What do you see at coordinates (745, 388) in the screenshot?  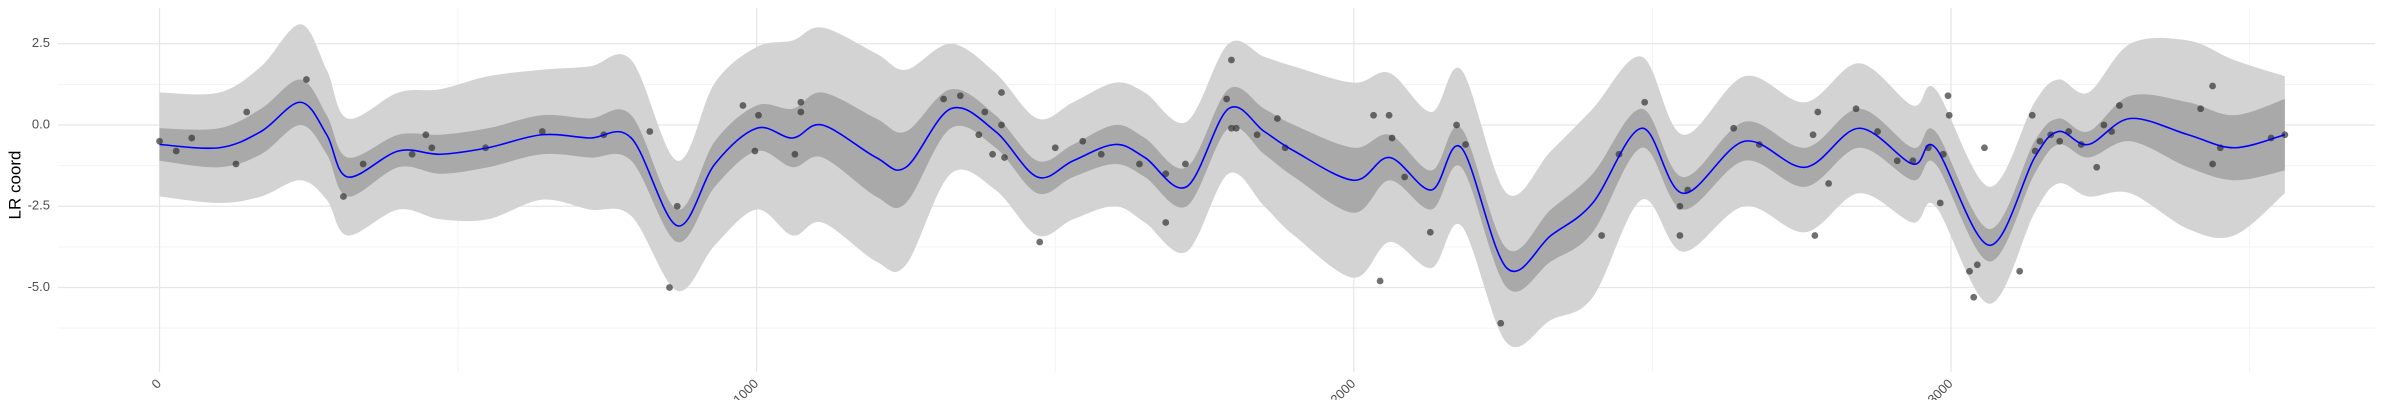 I see `x-tick-label: 1000` at bounding box center [745, 388].